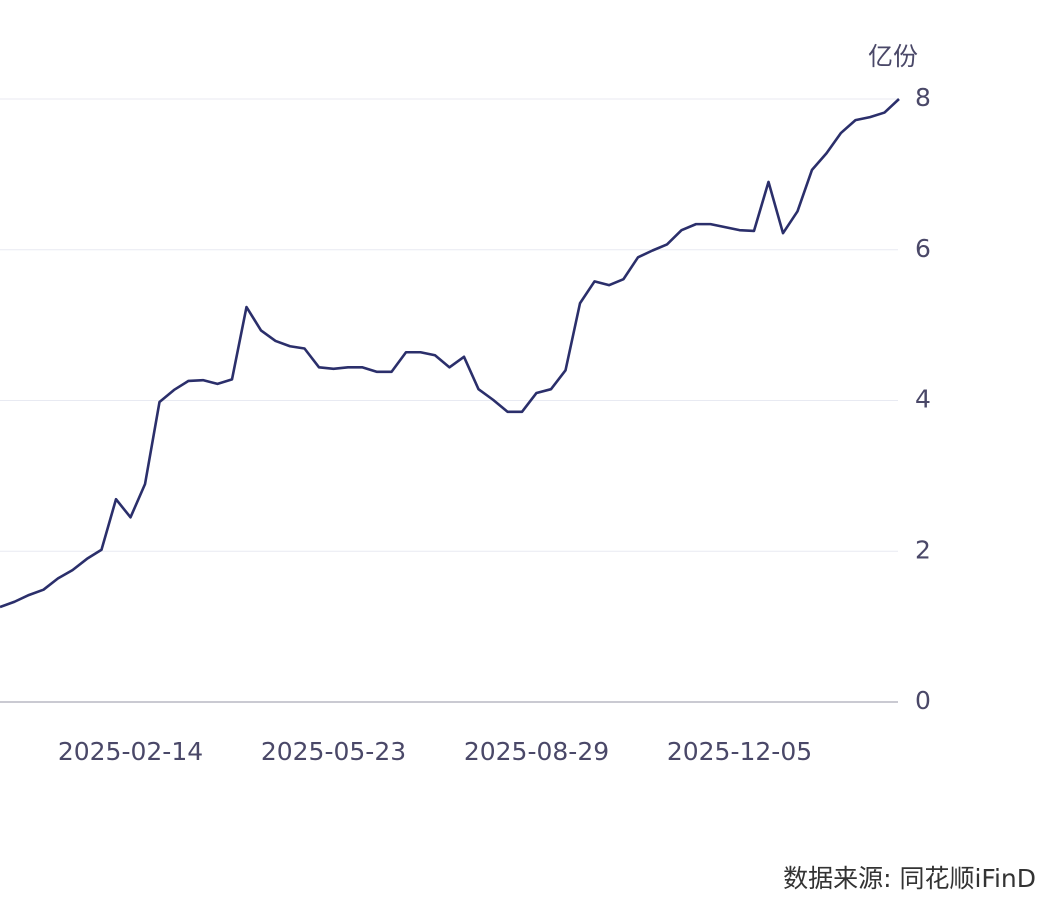  Describe the element at coordinates (923, 97) in the screenshot. I see `y-tick-label: 8` at that location.